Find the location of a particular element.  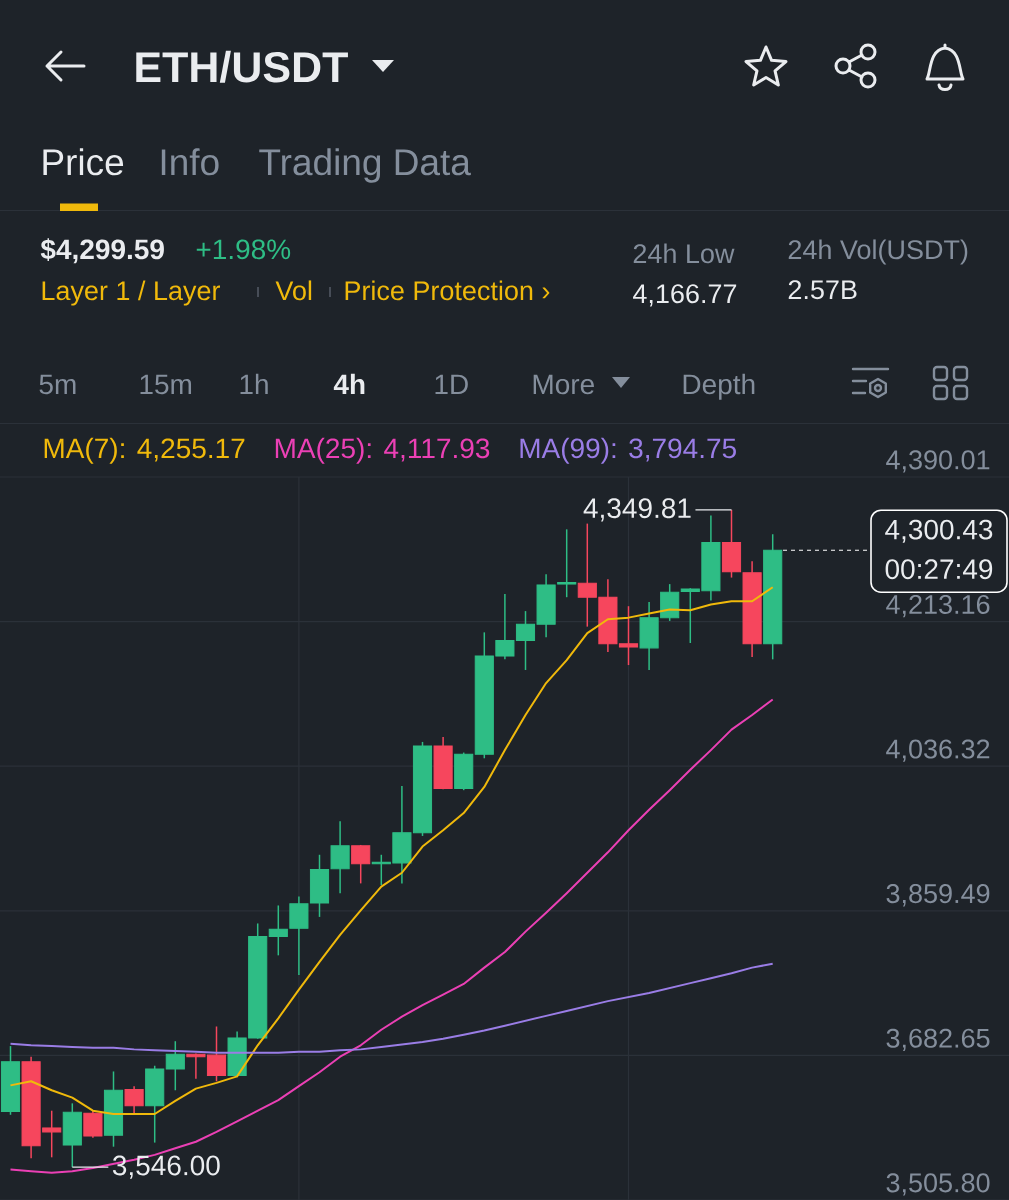

text: Info is located at coordinates (190, 162).